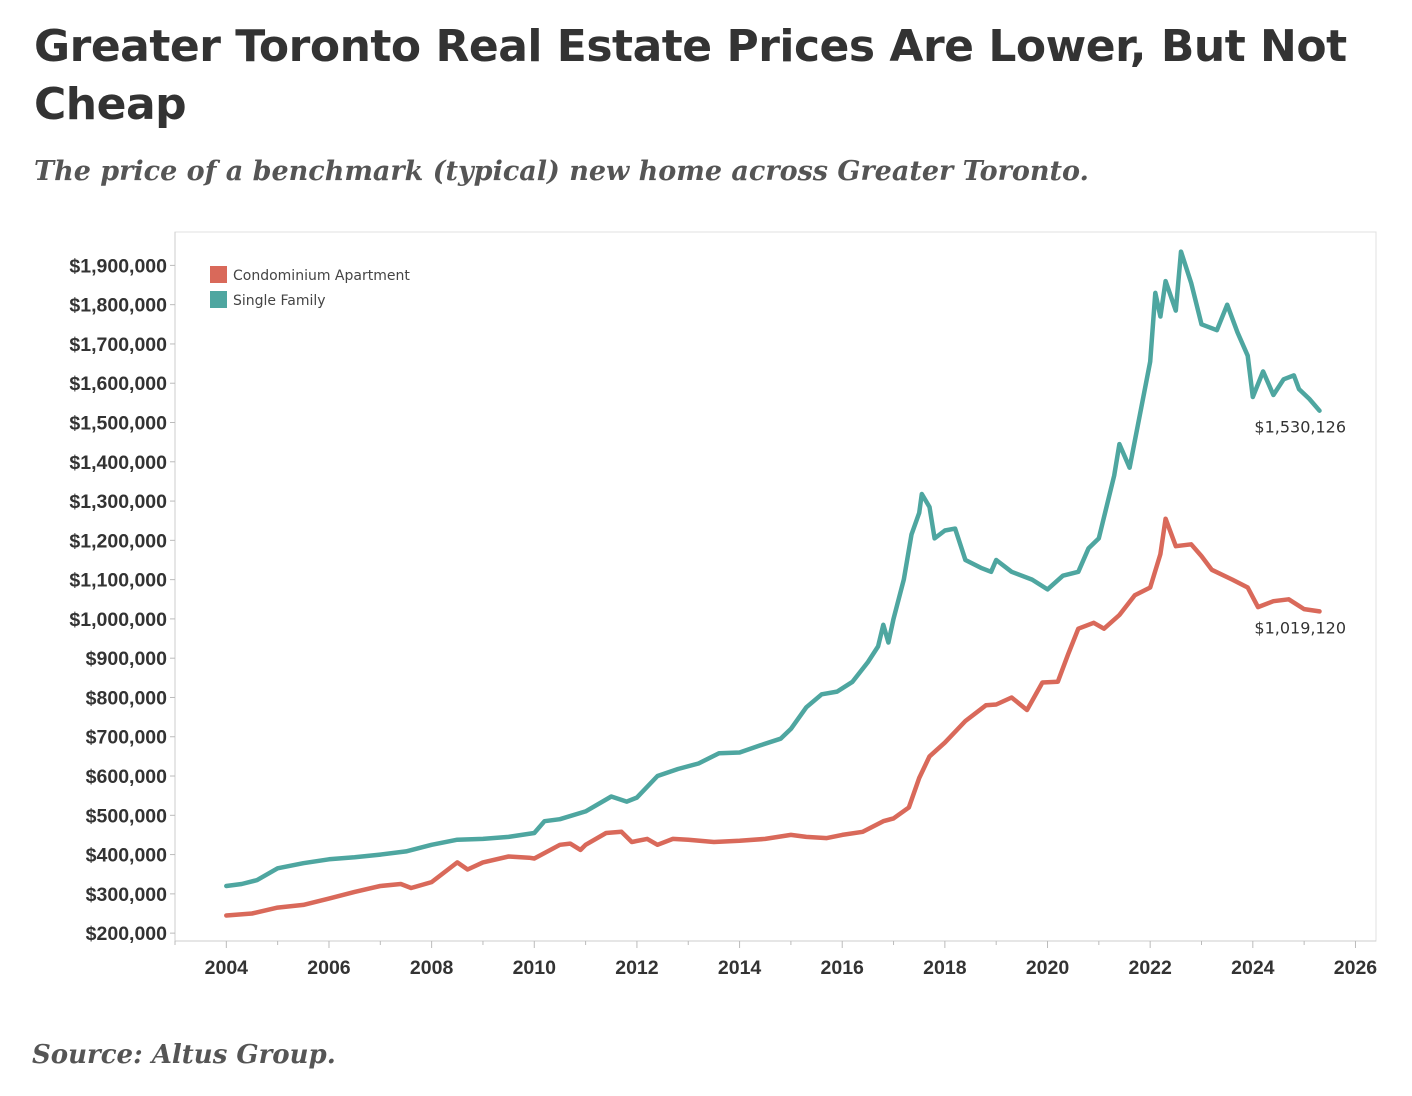 The height and width of the screenshot is (1096, 1412). Describe the element at coordinates (535, 968) in the screenshot. I see `x-tick-label: 2010` at that location.